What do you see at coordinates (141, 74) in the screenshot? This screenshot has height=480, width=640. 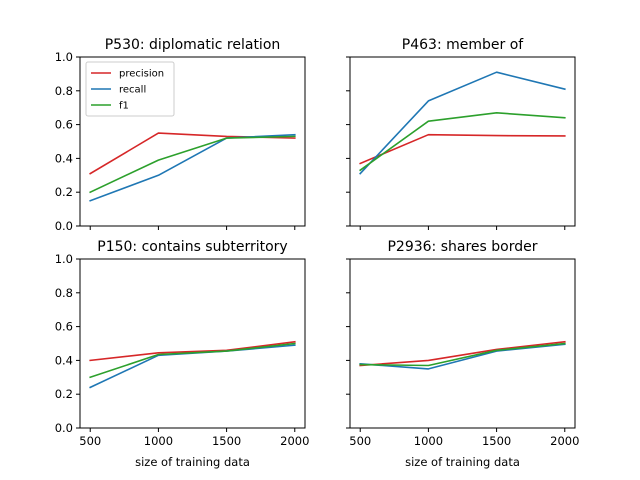 I see `legend-entry-precision: precision` at bounding box center [141, 74].